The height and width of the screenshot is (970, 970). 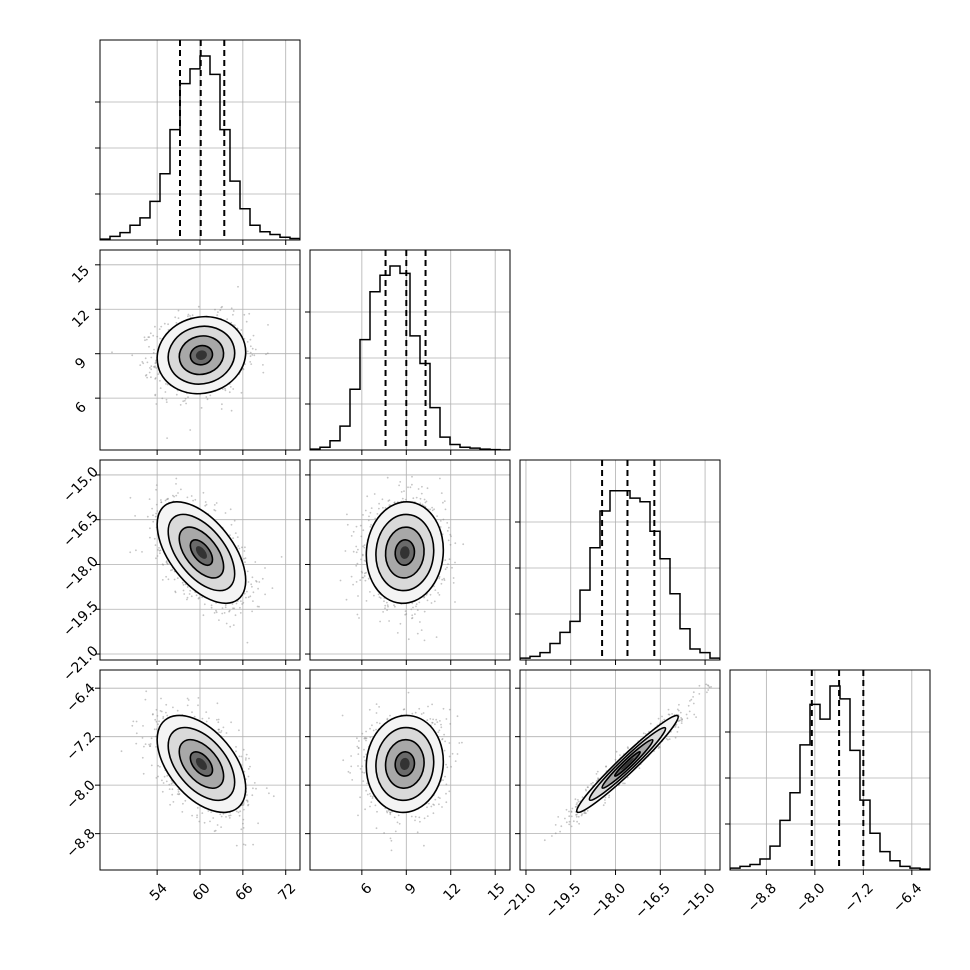 What do you see at coordinates (410, 560) in the screenshot?
I see `panel-frame` at bounding box center [410, 560].